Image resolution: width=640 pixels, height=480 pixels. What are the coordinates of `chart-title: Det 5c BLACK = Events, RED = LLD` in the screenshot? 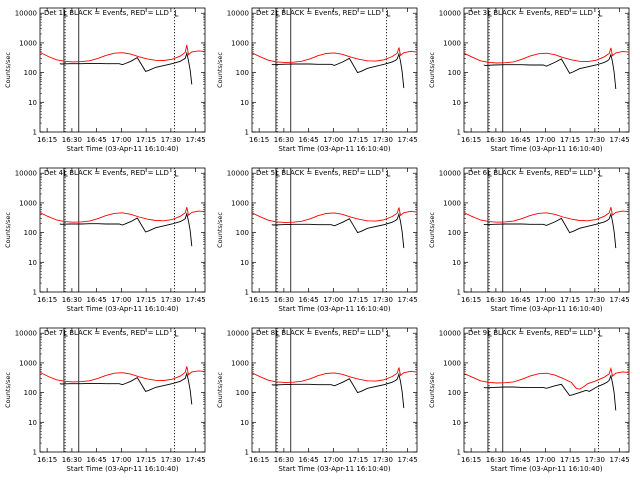 It's located at (318, 173).